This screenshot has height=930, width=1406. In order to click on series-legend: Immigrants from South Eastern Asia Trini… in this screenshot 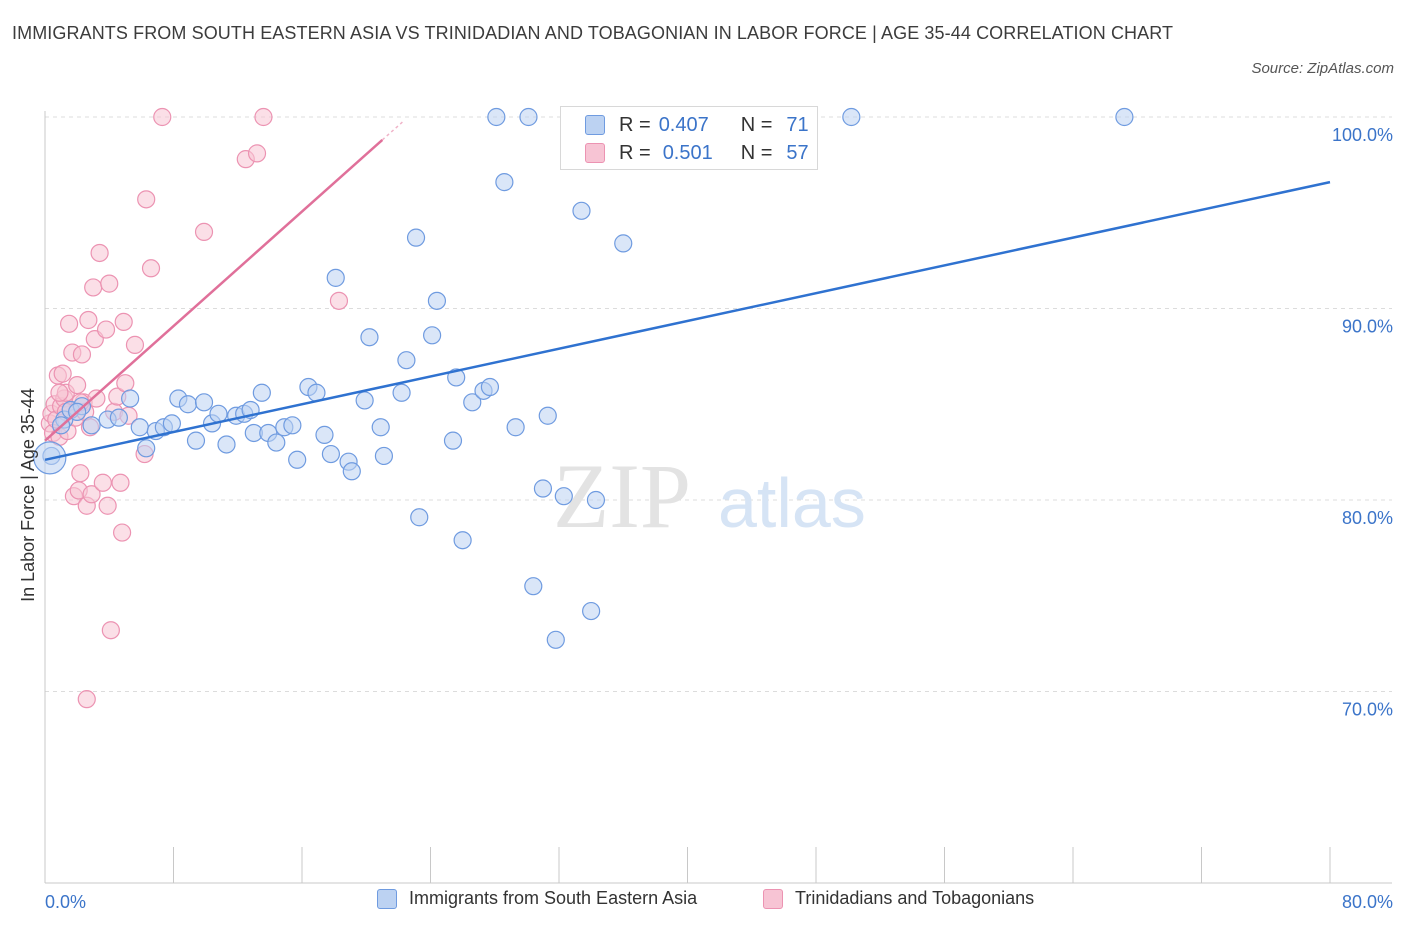, I will do `click(703, 902)`.